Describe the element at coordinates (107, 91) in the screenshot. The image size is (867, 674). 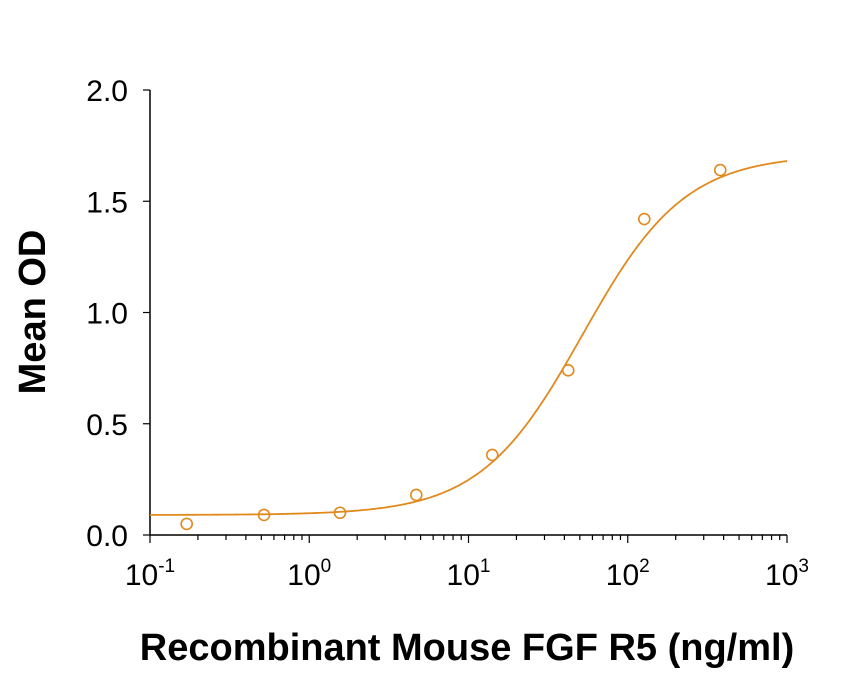
I see `y-tick-label: 2.0` at that location.